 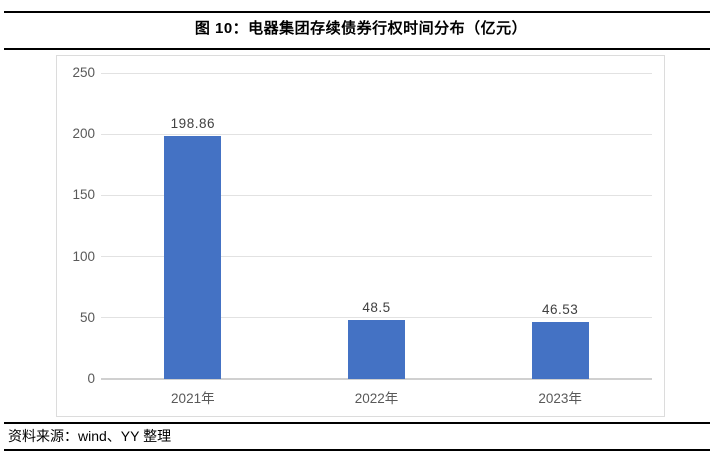 I want to click on chart-bottom-divider, so click(x=357, y=423).